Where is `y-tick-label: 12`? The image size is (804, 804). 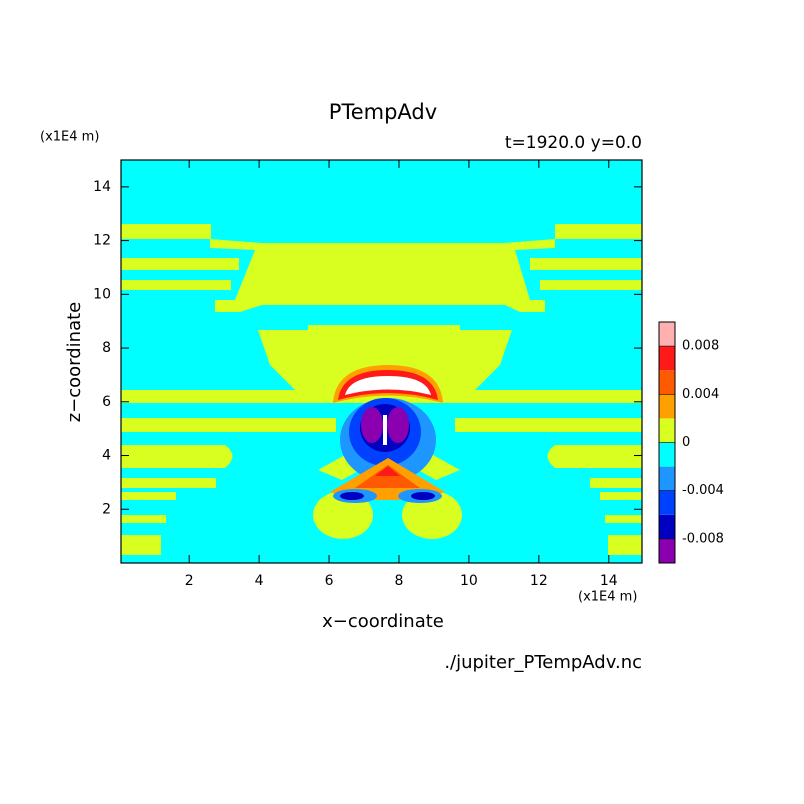 y-tick-label: 12 is located at coordinates (102, 241).